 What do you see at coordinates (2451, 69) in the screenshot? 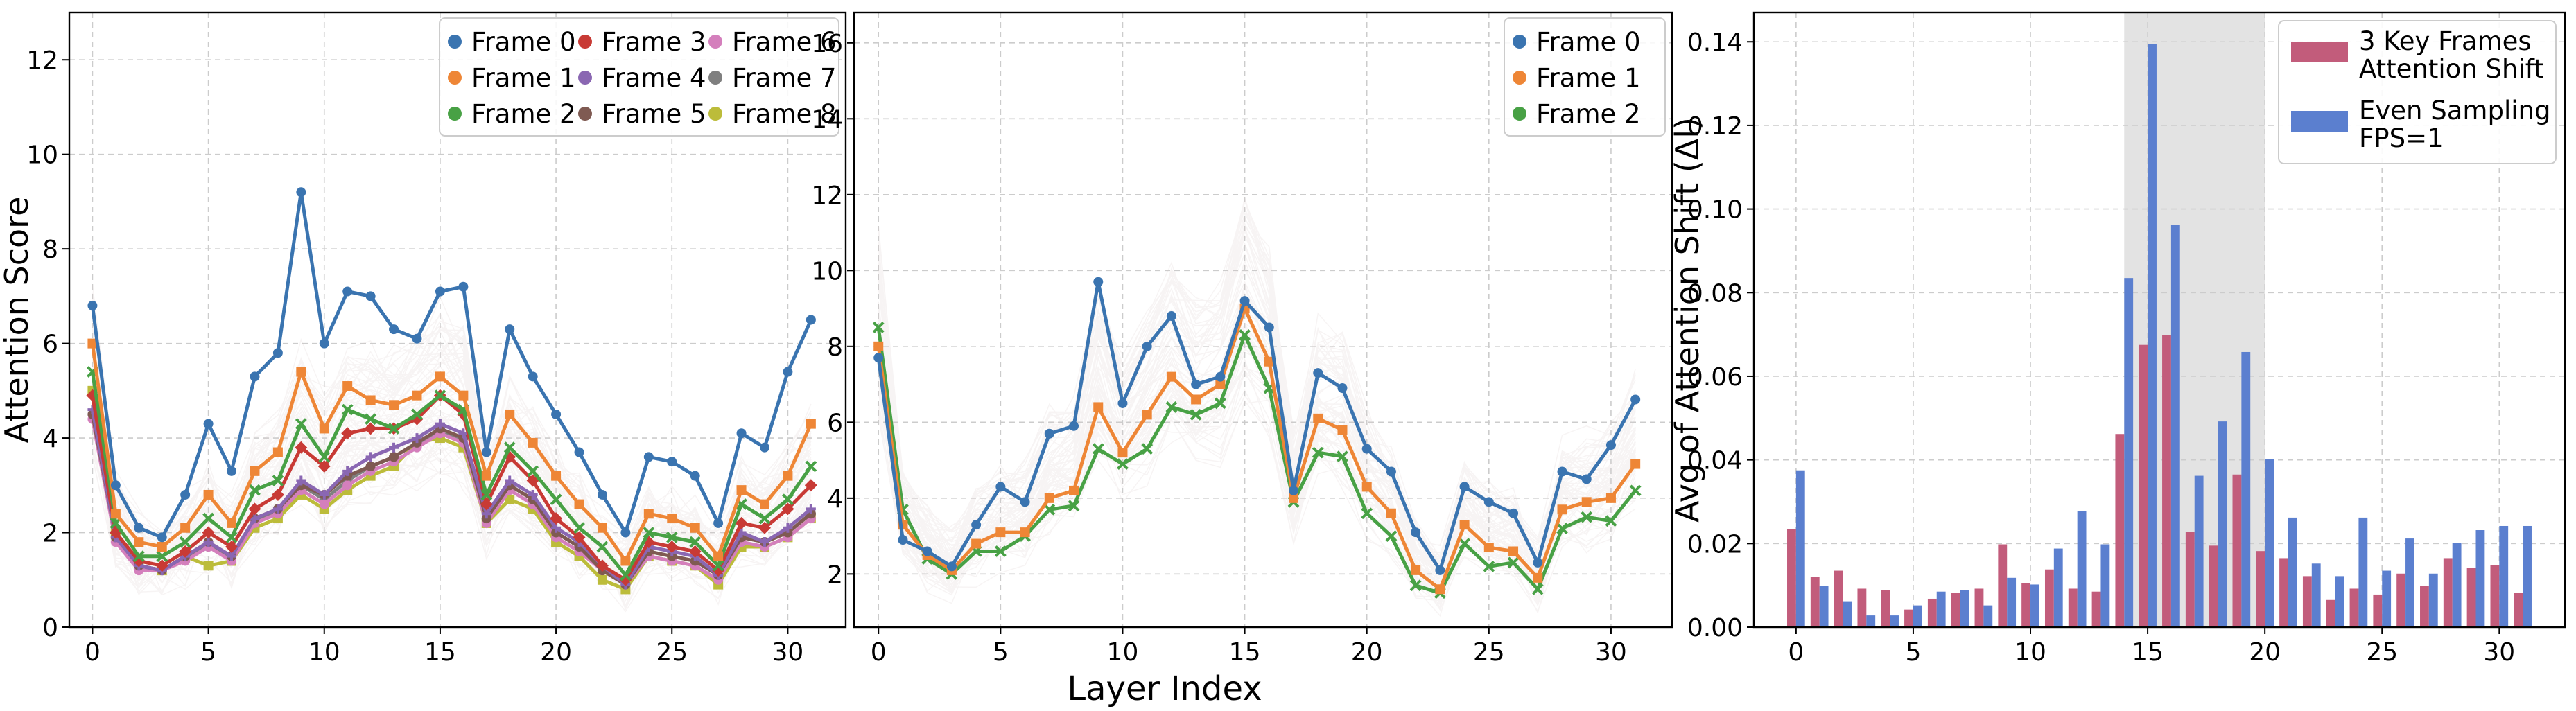
I see `legend-label: Attention Shift` at bounding box center [2451, 69].